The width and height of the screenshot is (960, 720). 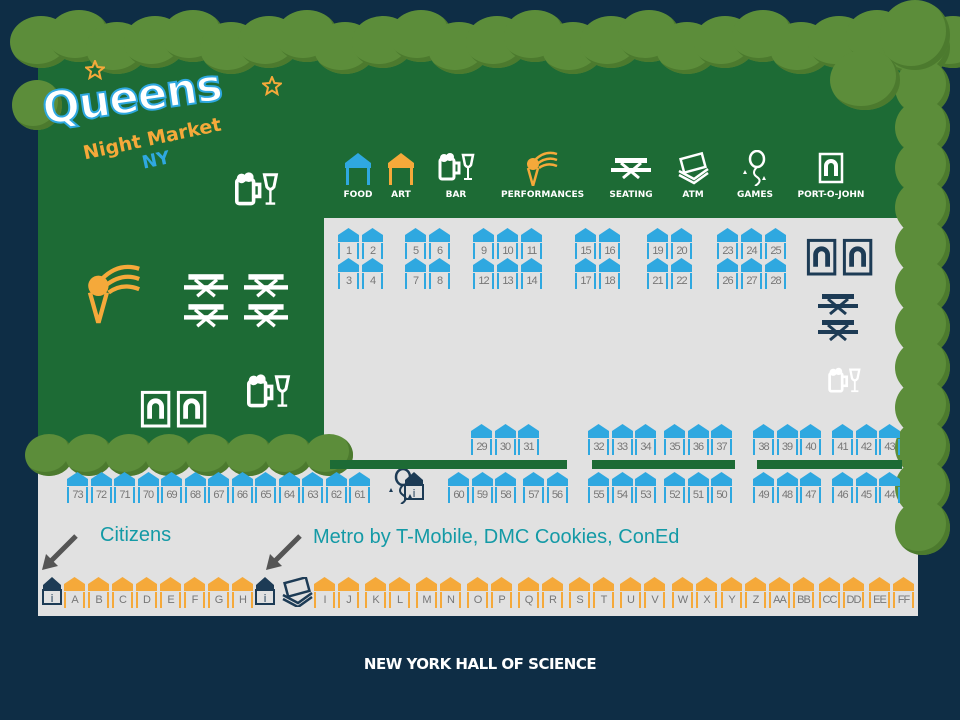 What do you see at coordinates (622, 492) in the screenshot?
I see `booth-54: 54` at bounding box center [622, 492].